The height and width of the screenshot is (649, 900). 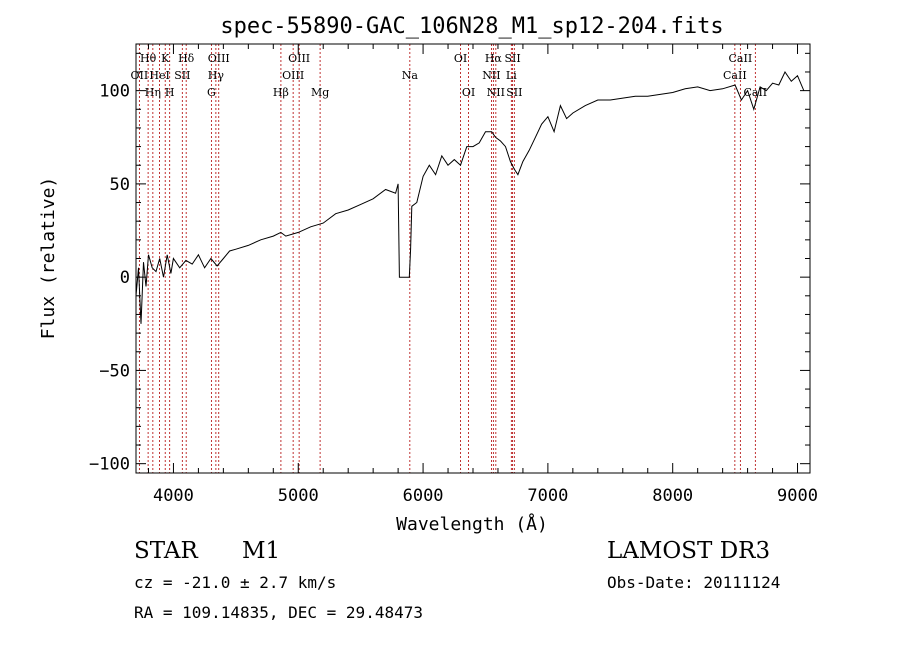 What do you see at coordinates (472, 524) in the screenshot?
I see `x-axis-label: Wavelength (Å)` at bounding box center [472, 524].